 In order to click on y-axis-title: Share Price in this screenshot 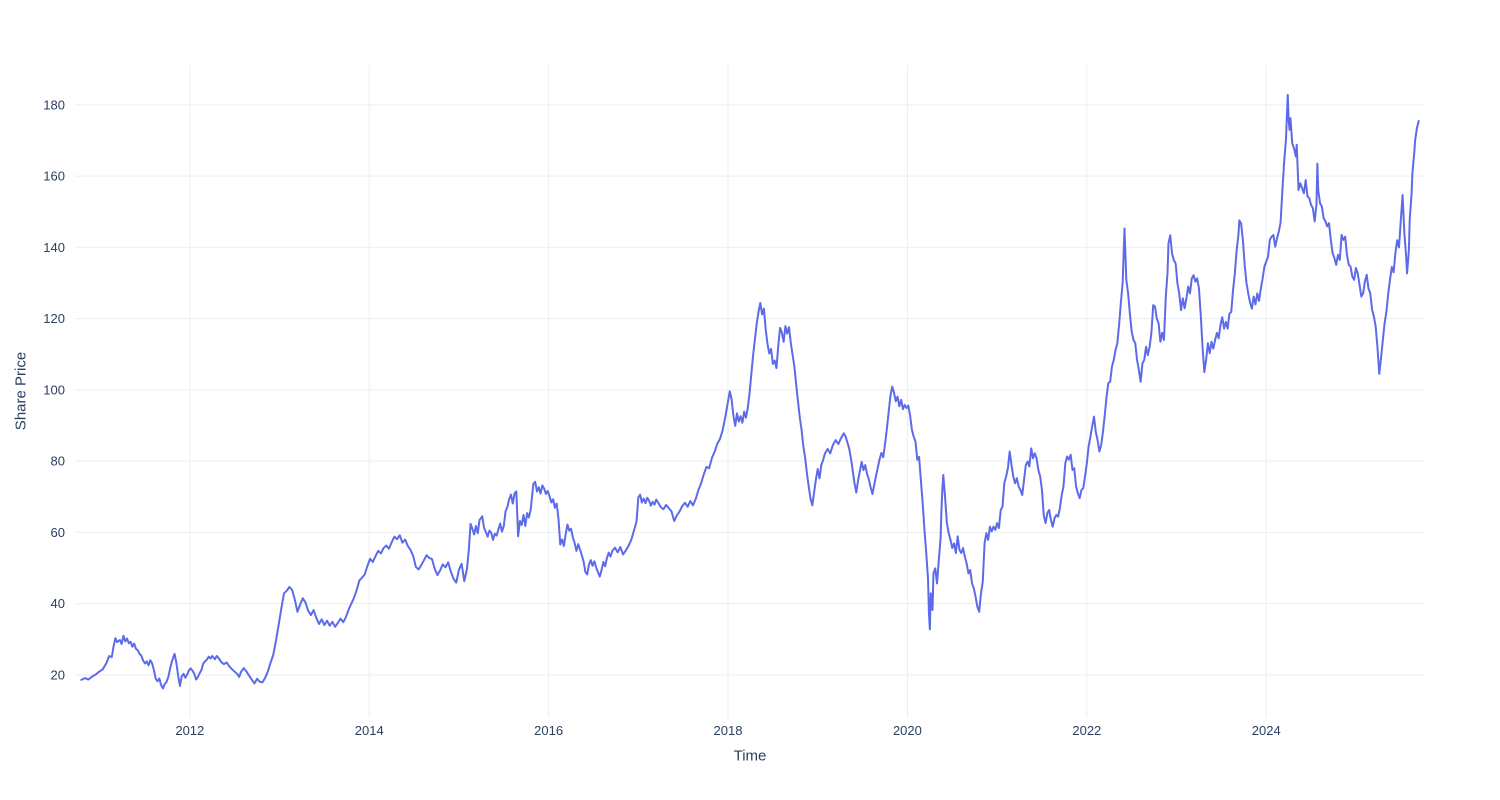, I will do `click(21, 391)`.